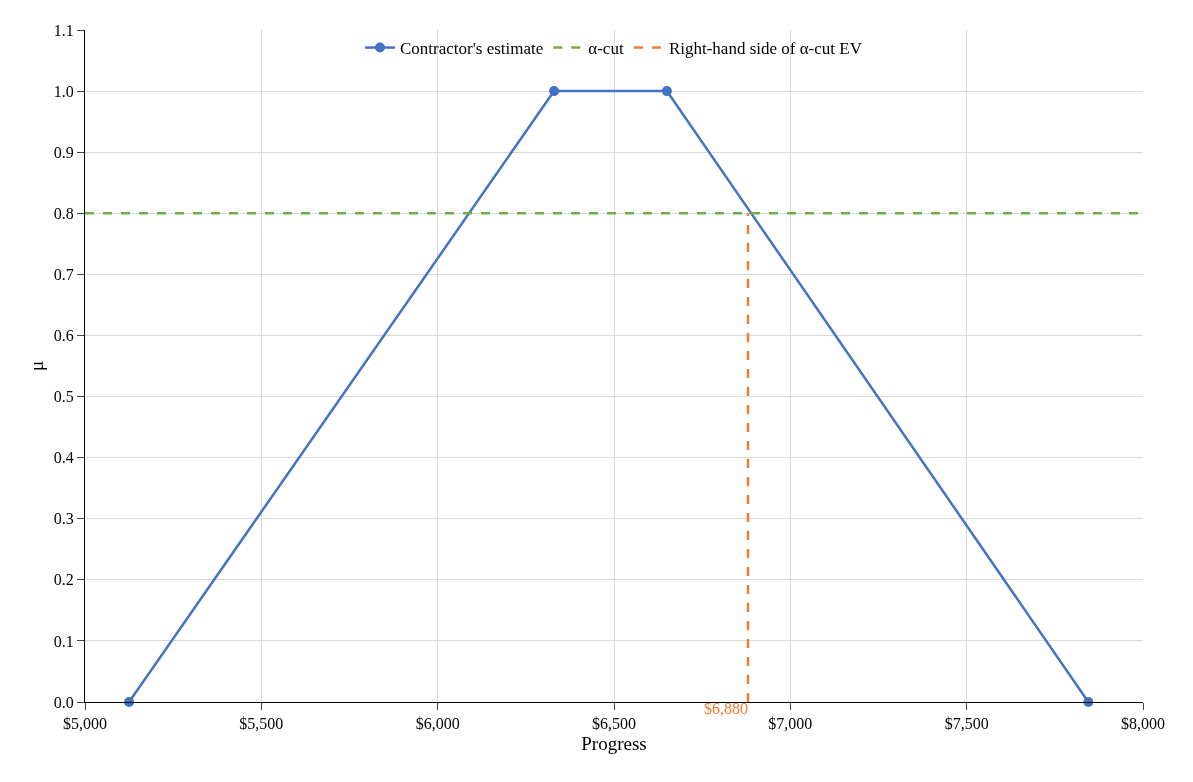 The width and height of the screenshot is (1193, 782). Describe the element at coordinates (63, 274) in the screenshot. I see `y-tick-label: 0.7` at that location.